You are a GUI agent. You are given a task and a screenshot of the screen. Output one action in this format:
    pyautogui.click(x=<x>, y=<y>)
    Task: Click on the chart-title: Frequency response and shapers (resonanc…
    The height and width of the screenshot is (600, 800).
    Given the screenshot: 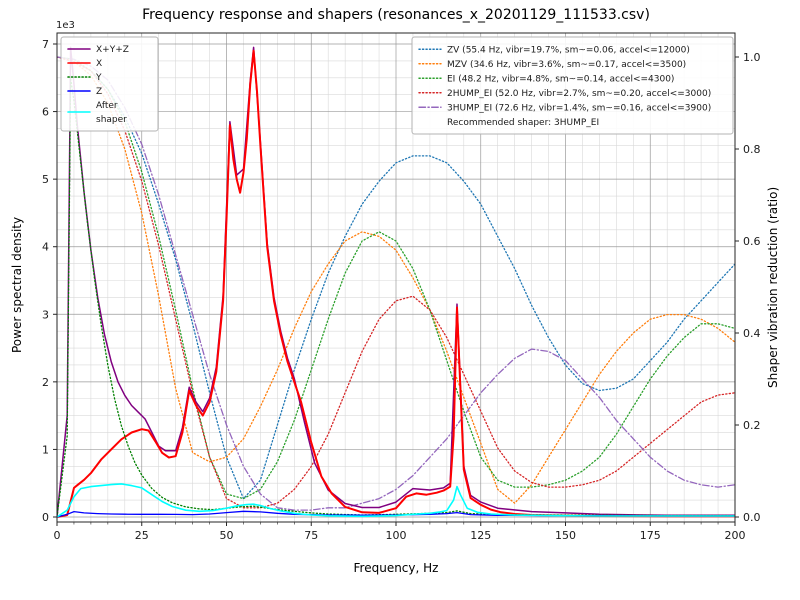 What is the action you would take?
    pyautogui.click(x=396, y=15)
    